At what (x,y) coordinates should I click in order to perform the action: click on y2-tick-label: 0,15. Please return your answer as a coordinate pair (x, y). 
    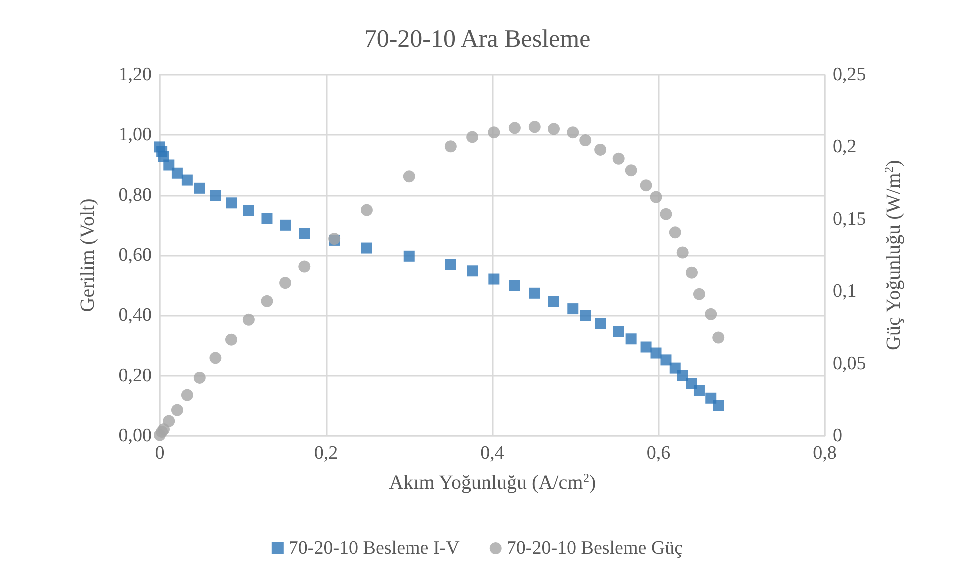
    Looking at the image, I should click on (849, 219).